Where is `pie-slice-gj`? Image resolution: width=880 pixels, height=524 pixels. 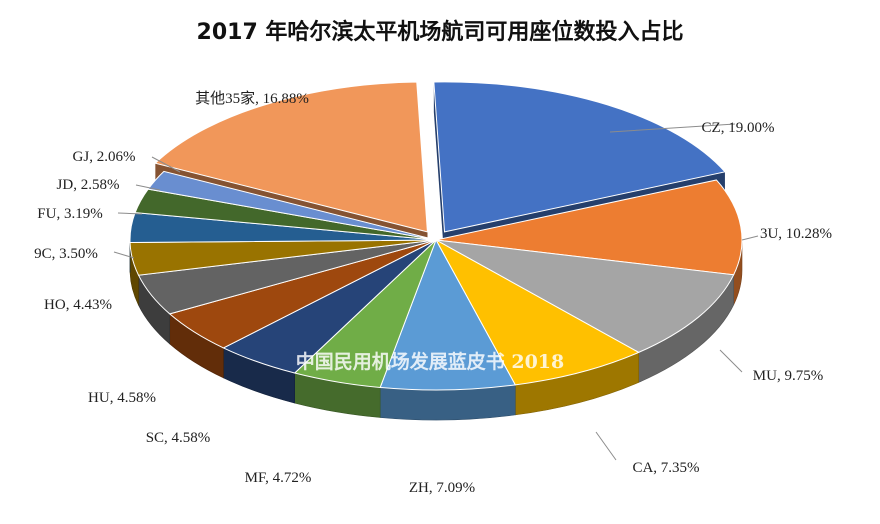 pie-slice-gj is located at coordinates (292, 205).